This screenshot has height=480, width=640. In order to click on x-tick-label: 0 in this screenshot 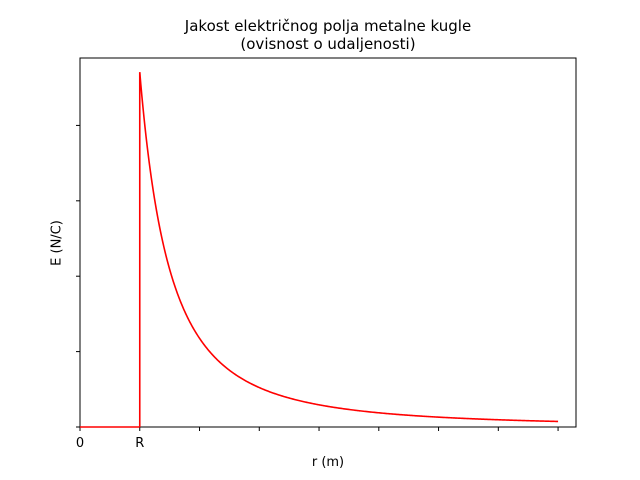, I will do `click(80, 443)`.